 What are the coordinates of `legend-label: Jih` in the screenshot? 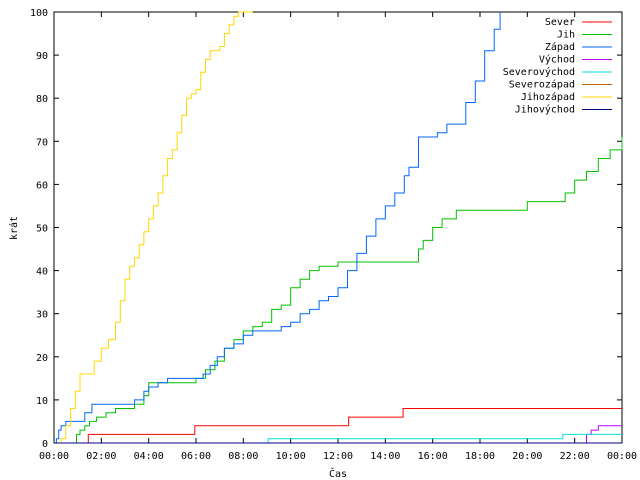 It's located at (566, 35).